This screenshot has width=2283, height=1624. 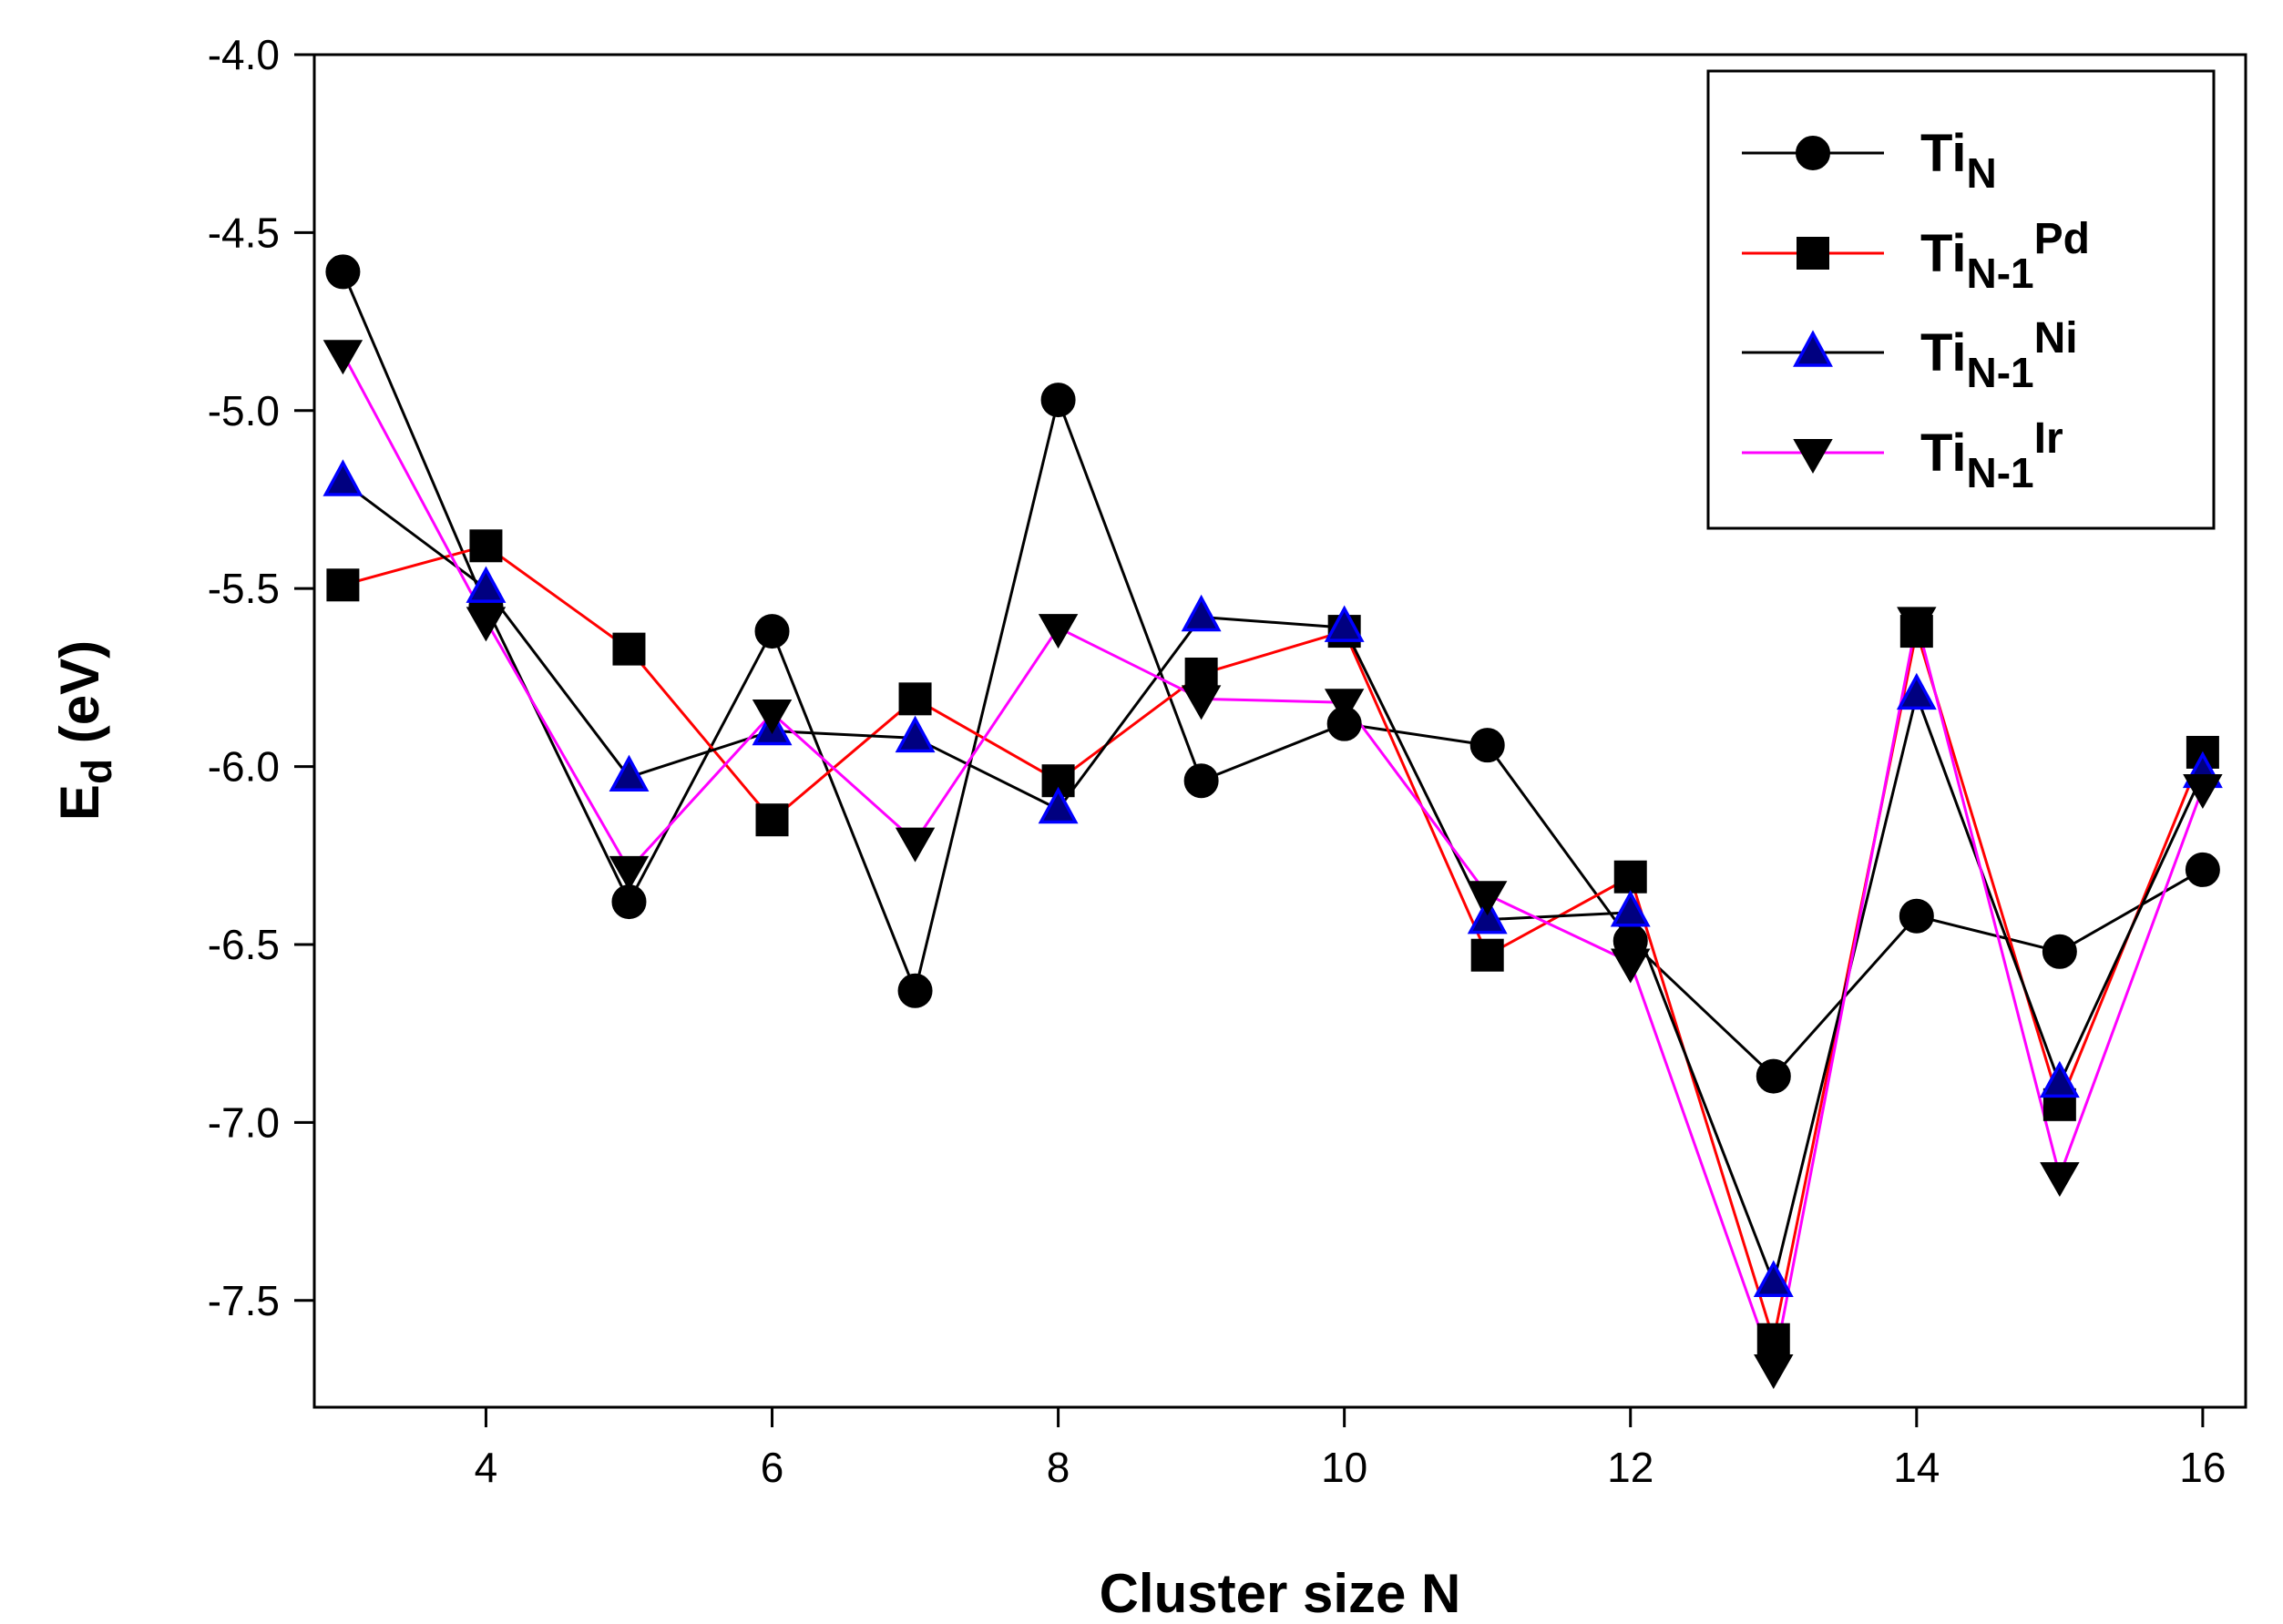 I want to click on y-axis-title: Ed (eV), so click(x=85, y=730).